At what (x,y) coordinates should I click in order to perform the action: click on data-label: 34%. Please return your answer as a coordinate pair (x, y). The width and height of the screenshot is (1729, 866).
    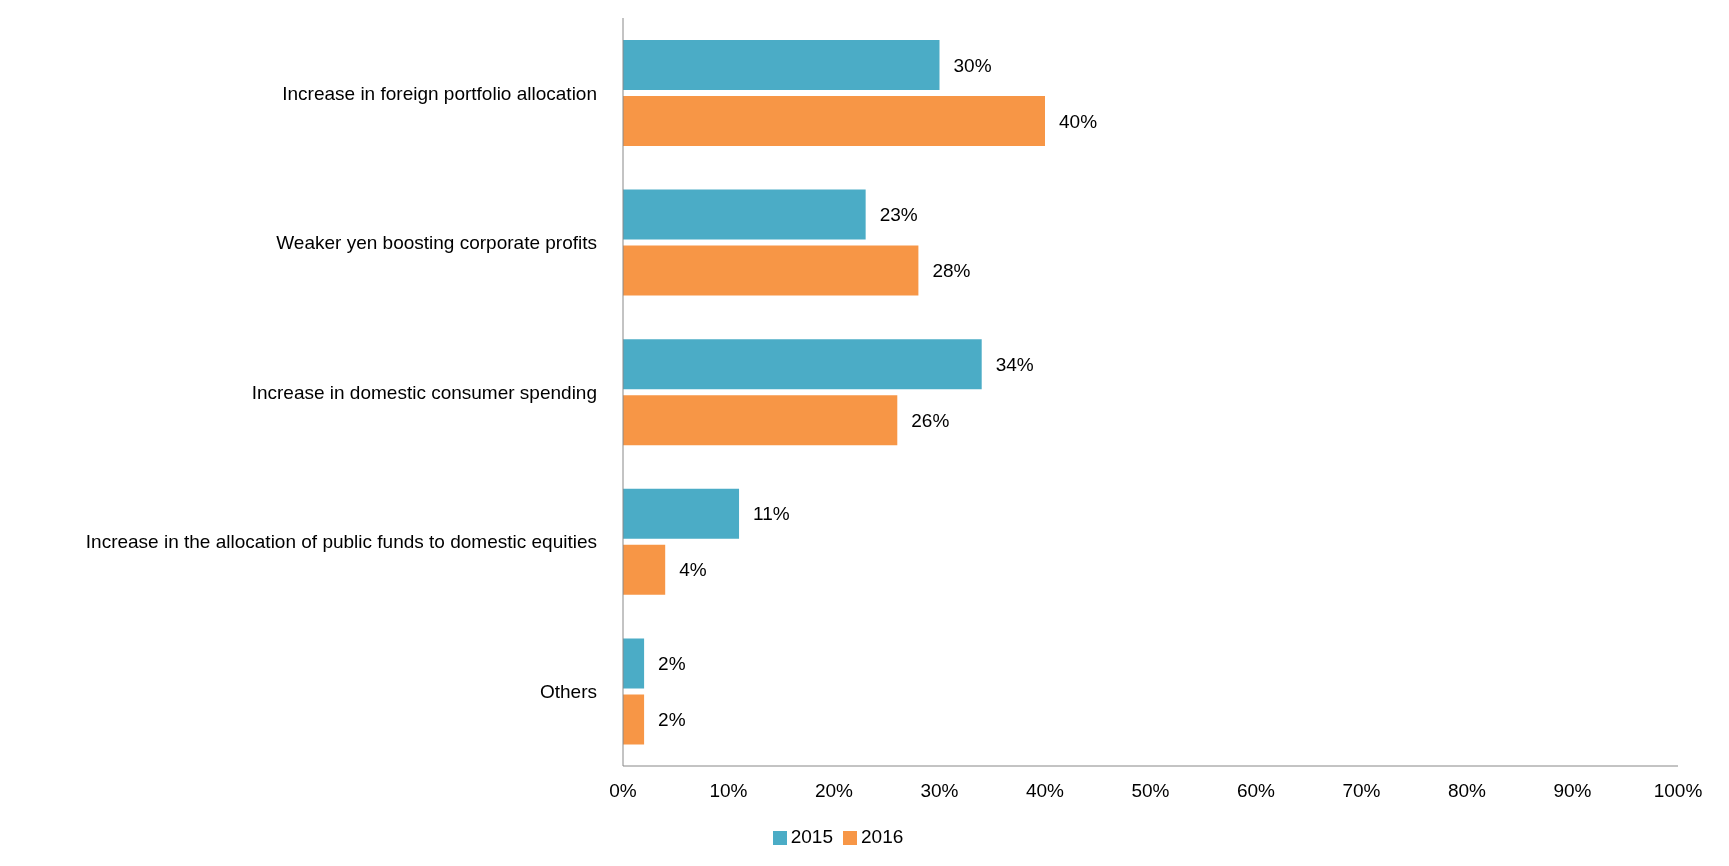
    Looking at the image, I should click on (1014, 364).